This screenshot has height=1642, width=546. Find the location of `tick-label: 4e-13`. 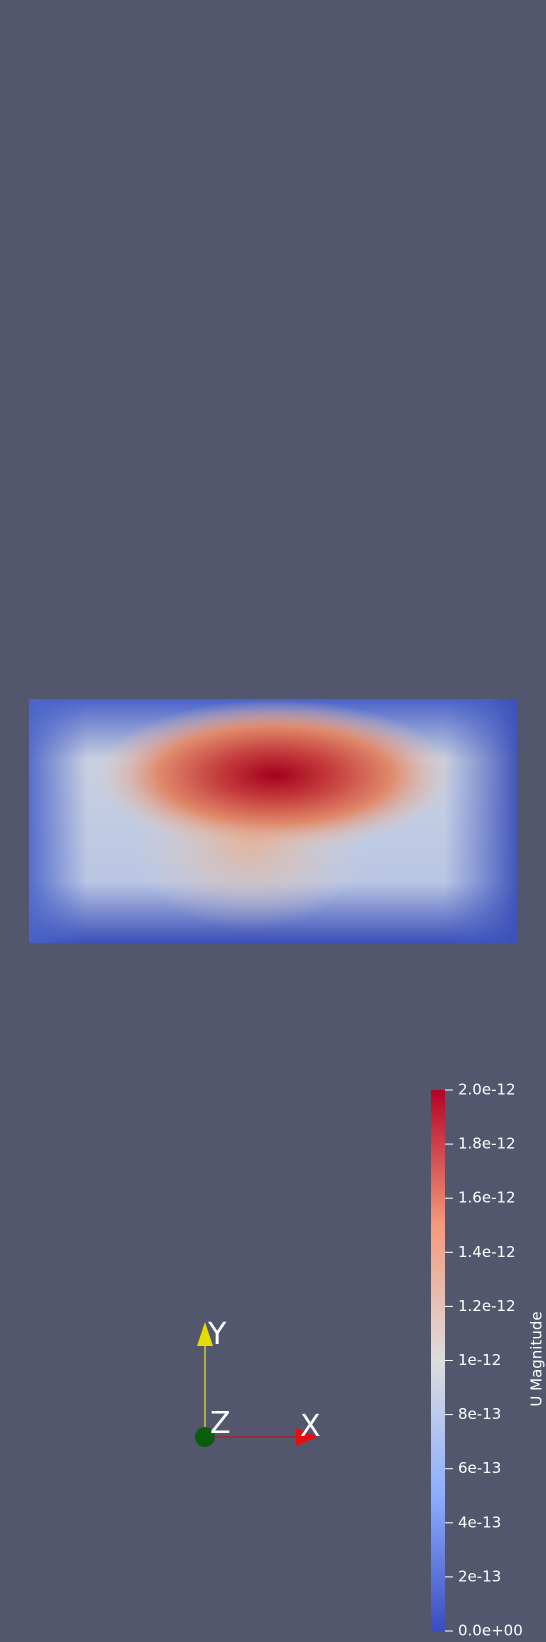

tick-label: 4e-13 is located at coordinates (479, 1522).